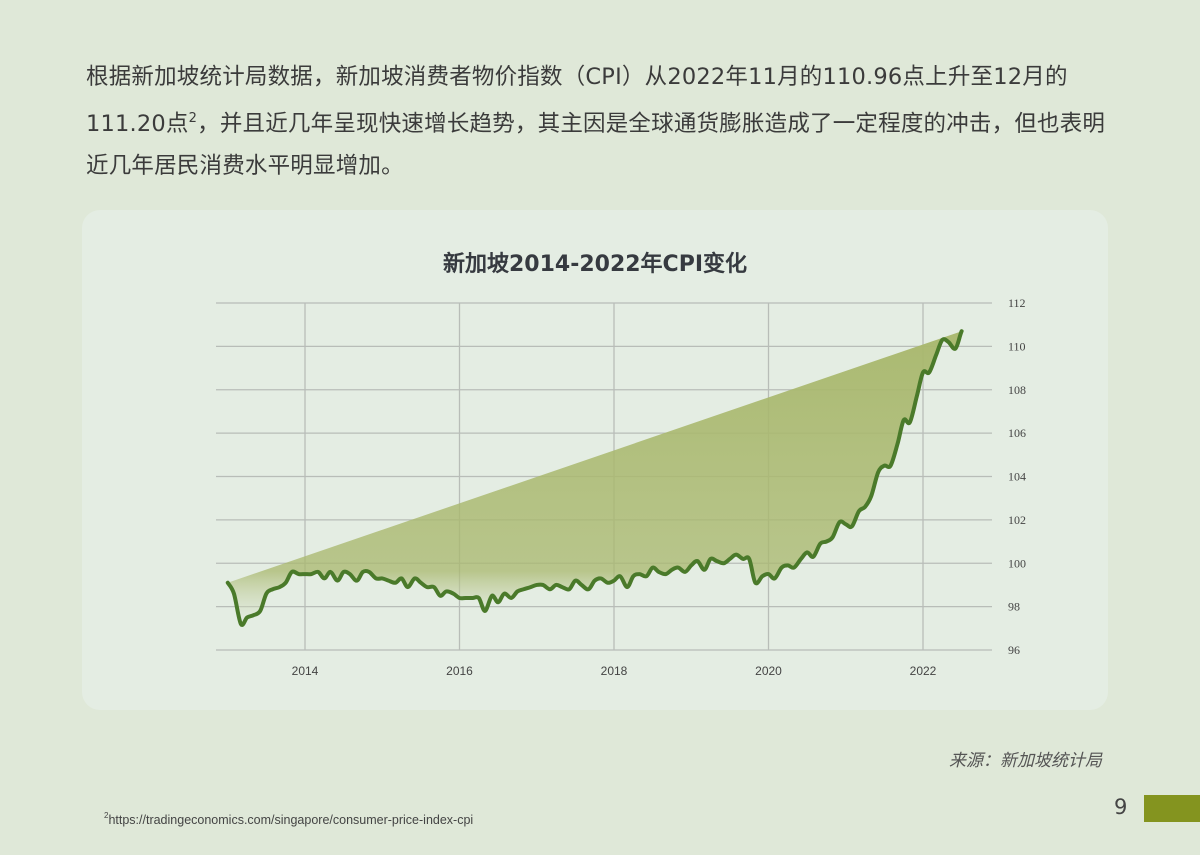 This screenshot has width=1200, height=855. What do you see at coordinates (1025, 761) in the screenshot?
I see `source-caption: 来源：新加坡统计局` at bounding box center [1025, 761].